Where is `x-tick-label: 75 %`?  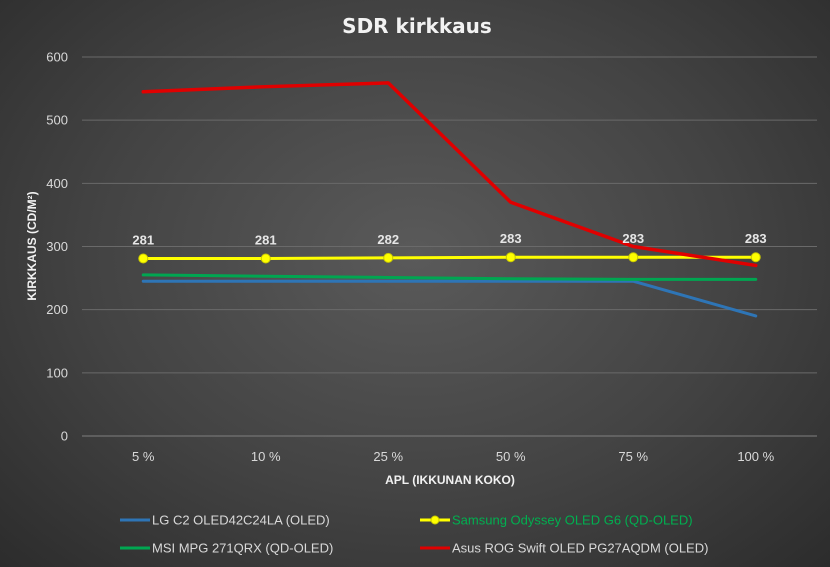
x-tick-label: 75 % is located at coordinates (633, 456).